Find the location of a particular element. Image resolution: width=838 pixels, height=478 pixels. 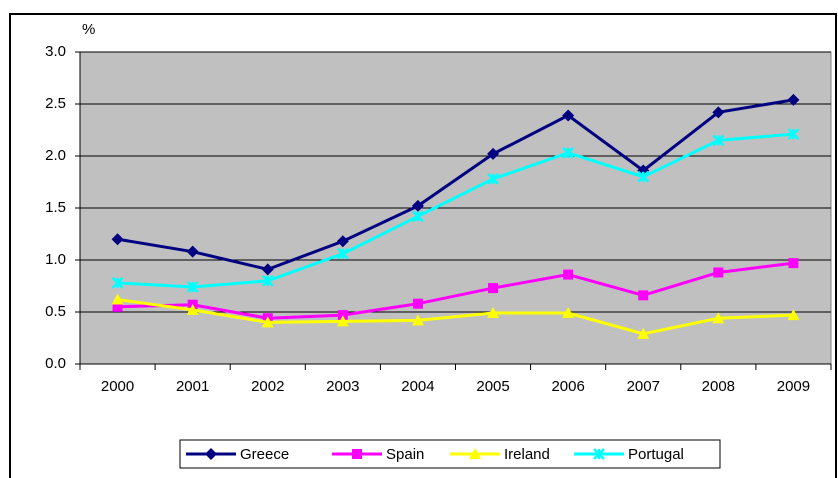

legend-label: Ireland is located at coordinates (527, 454).